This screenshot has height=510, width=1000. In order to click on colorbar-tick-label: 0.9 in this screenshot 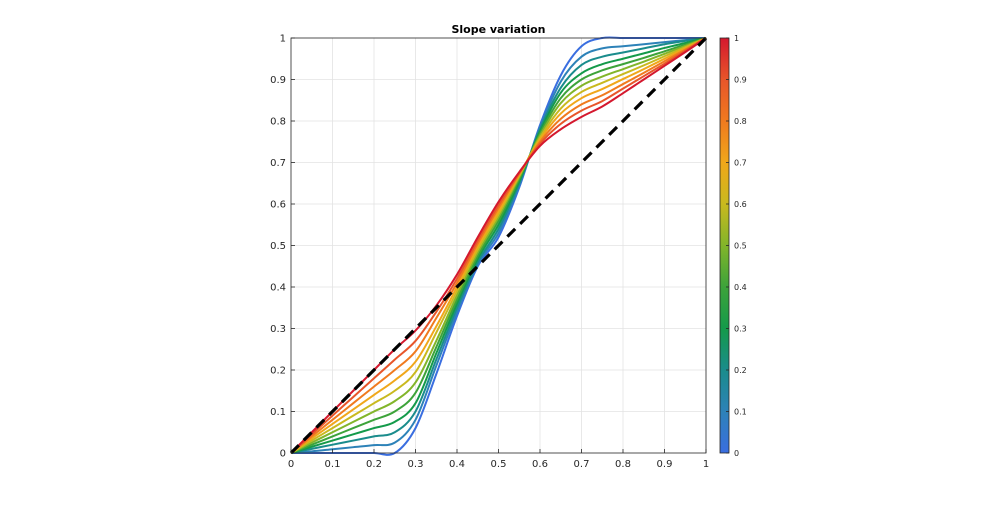, I will do `click(740, 80)`.